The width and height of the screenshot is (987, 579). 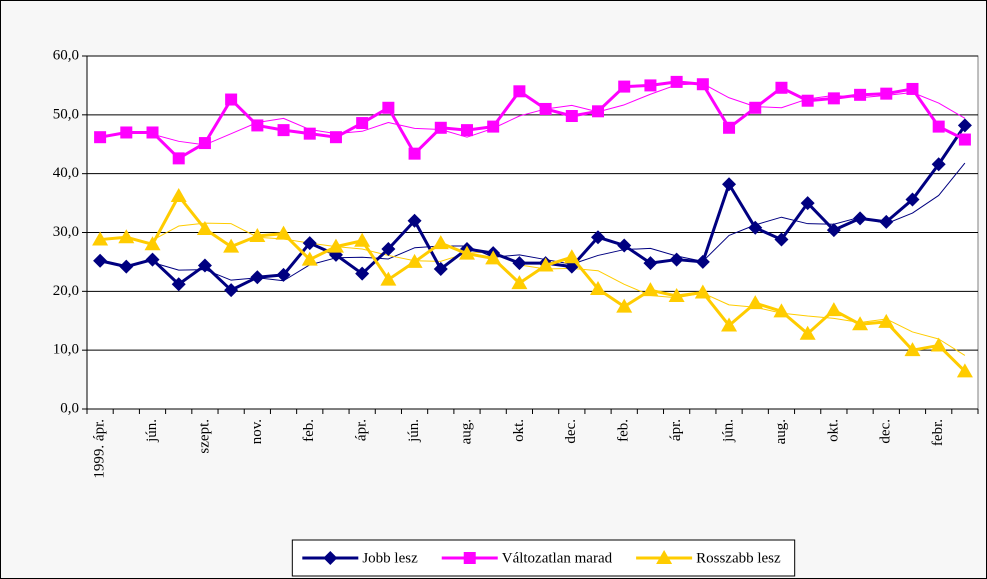 What do you see at coordinates (738, 558) in the screenshot?
I see `legend-label: Rosszabb lesz` at bounding box center [738, 558].